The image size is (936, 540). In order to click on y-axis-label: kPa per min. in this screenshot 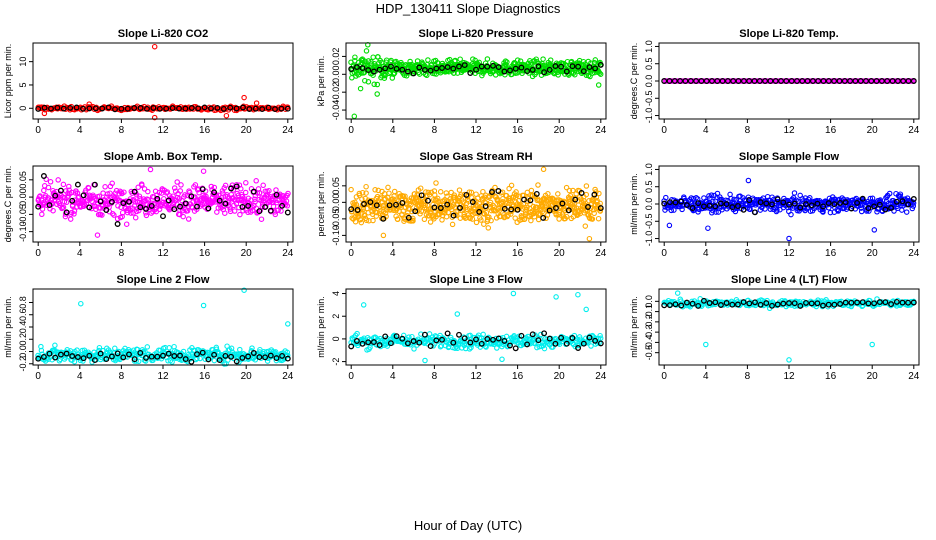, I will do `click(321, 81)`.